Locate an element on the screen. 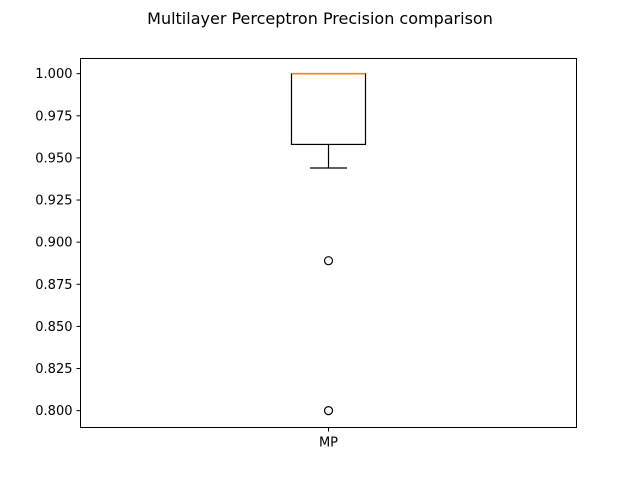  y-tick-label: 0.875 is located at coordinates (53, 285).